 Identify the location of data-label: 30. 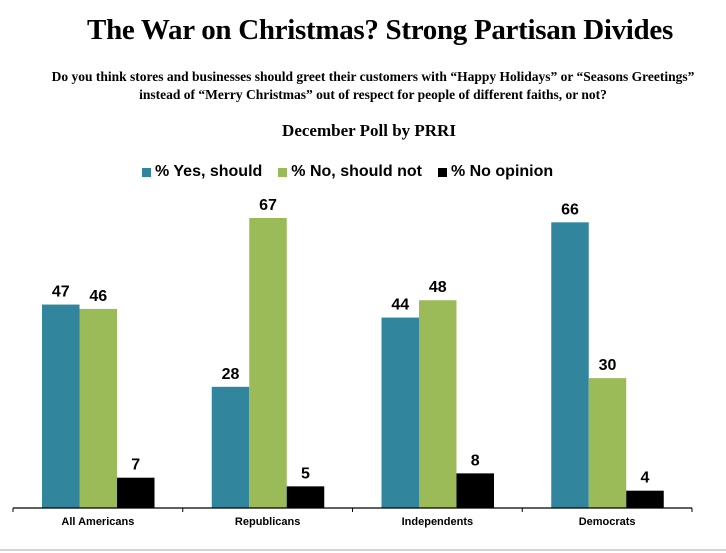
(608, 365).